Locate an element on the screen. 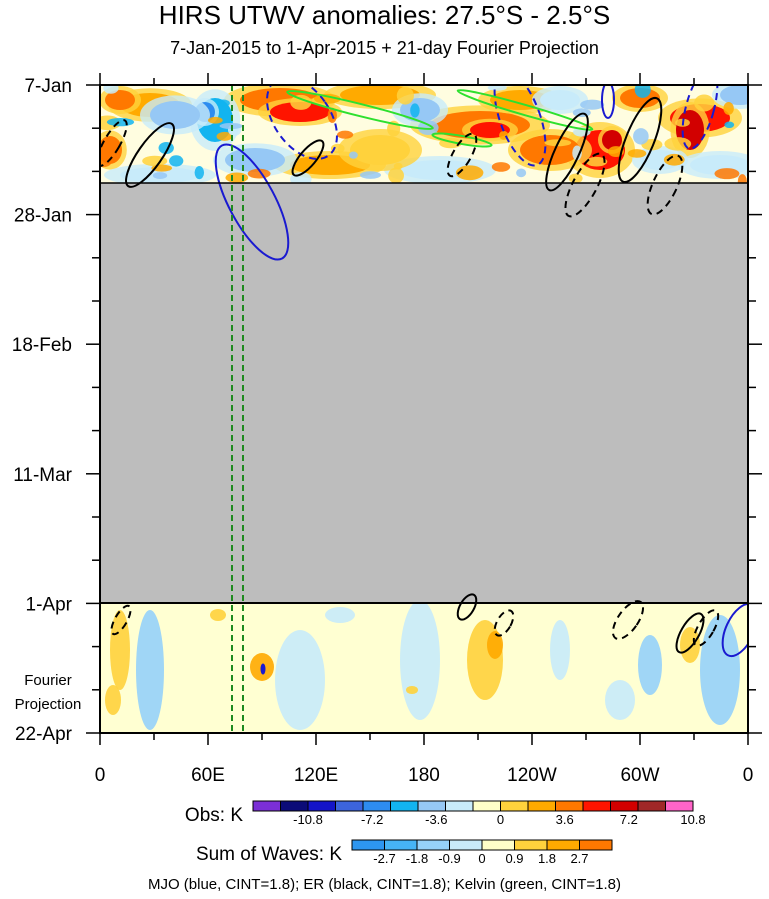  x-tick-label: 0 is located at coordinates (100, 775).